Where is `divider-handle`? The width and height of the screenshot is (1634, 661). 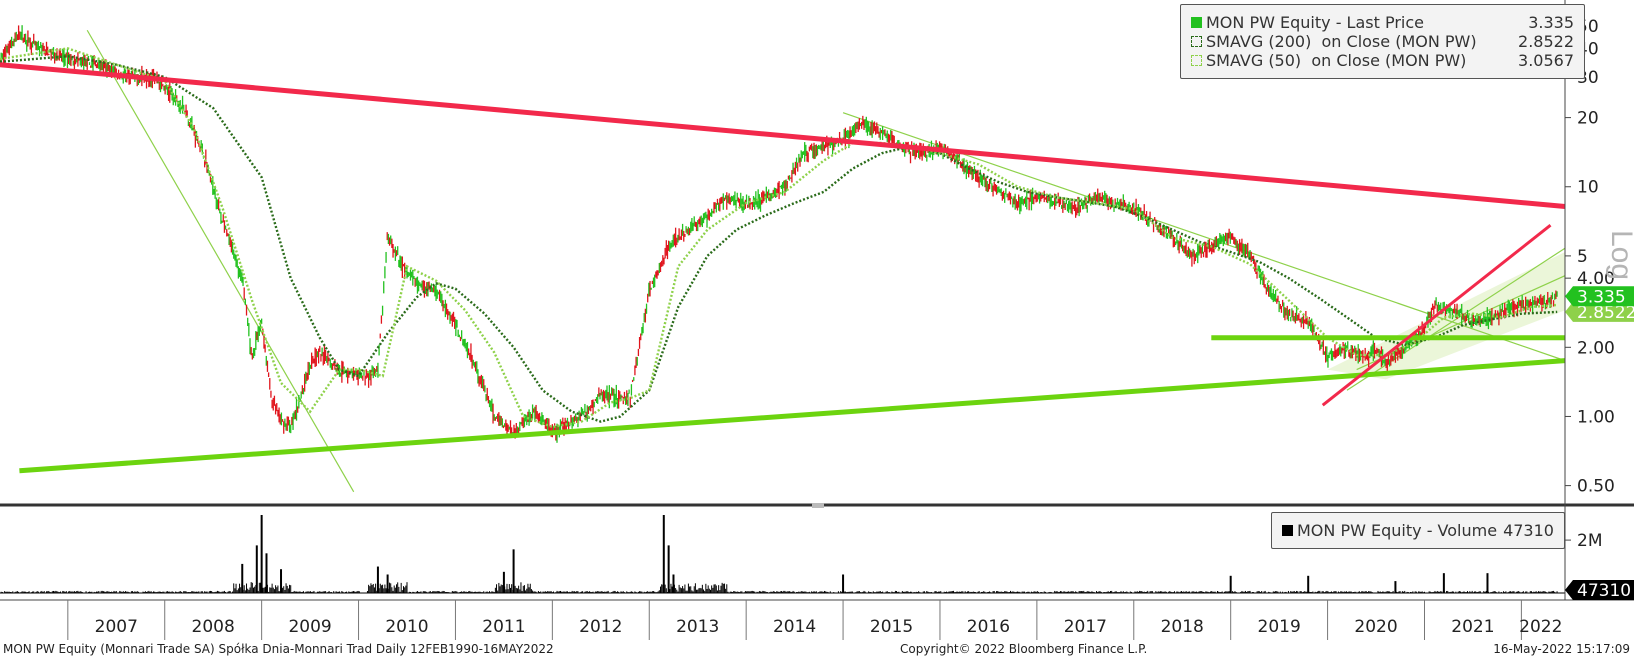
divider-handle is located at coordinates (818, 505).